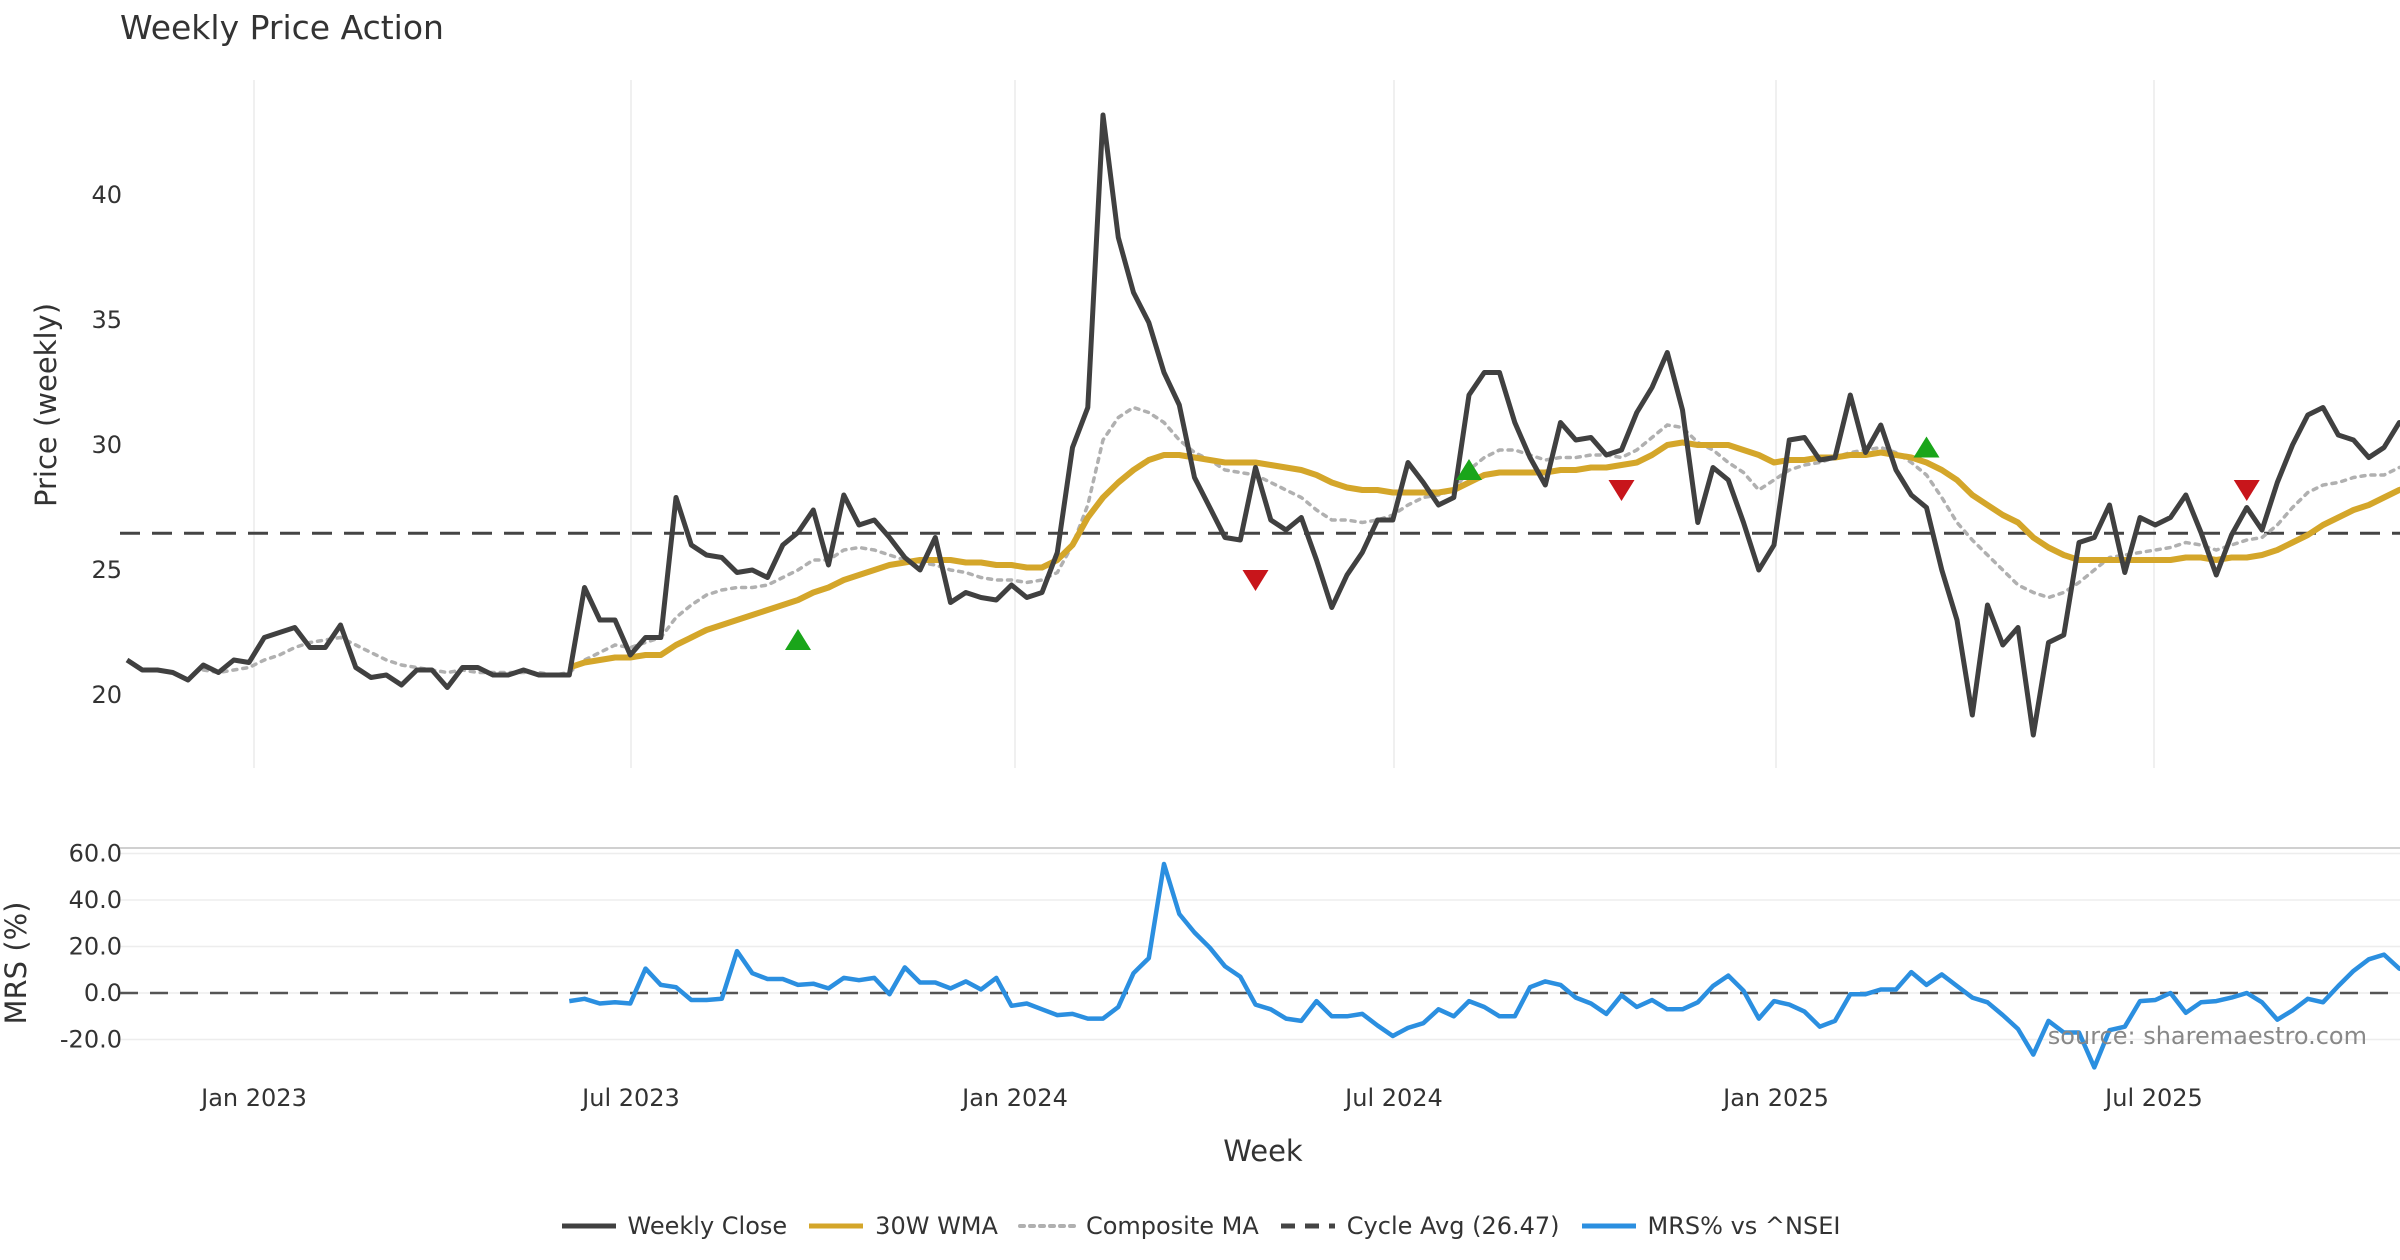 Image resolution: width=2400 pixels, height=1260 pixels. I want to click on chart-title: Weekly Price Action, so click(282, 27).